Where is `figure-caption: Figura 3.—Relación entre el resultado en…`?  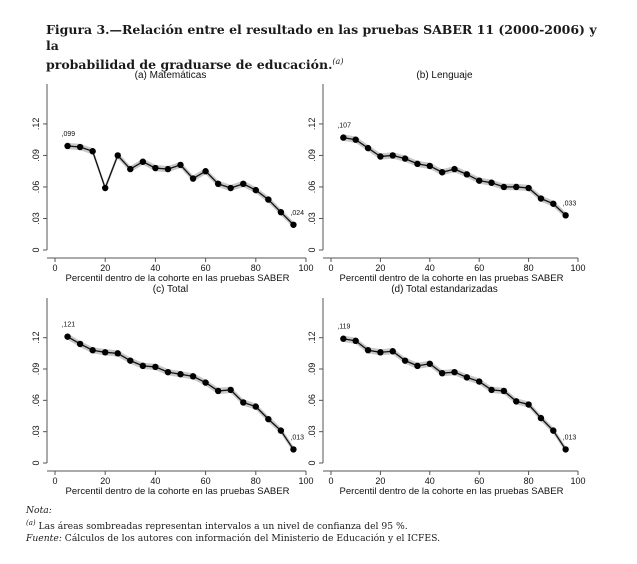 figure-caption: Figura 3.—Relación entre el resultado en… is located at coordinates (326, 47).